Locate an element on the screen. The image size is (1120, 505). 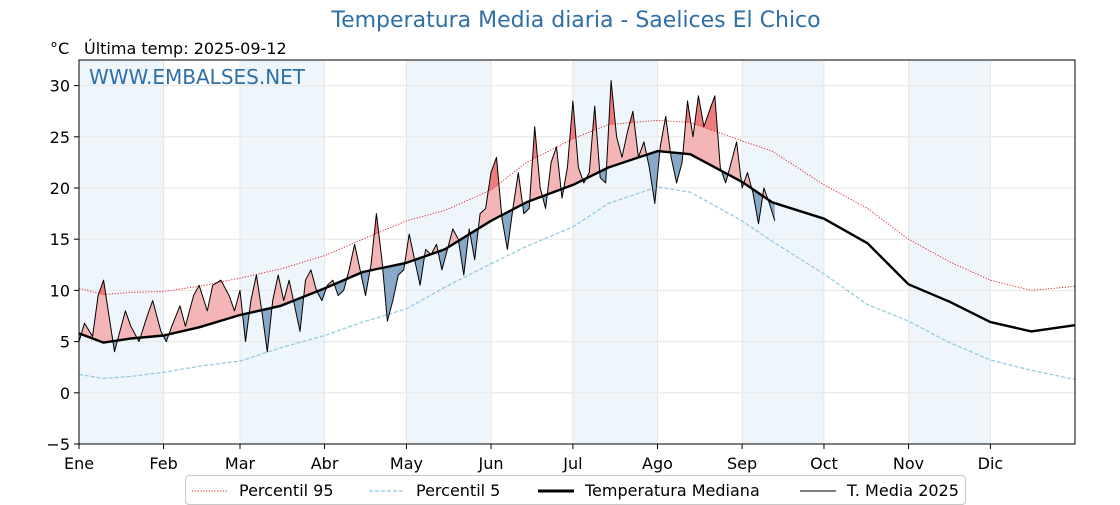
y-axis-unit: °C is located at coordinates (60, 48).